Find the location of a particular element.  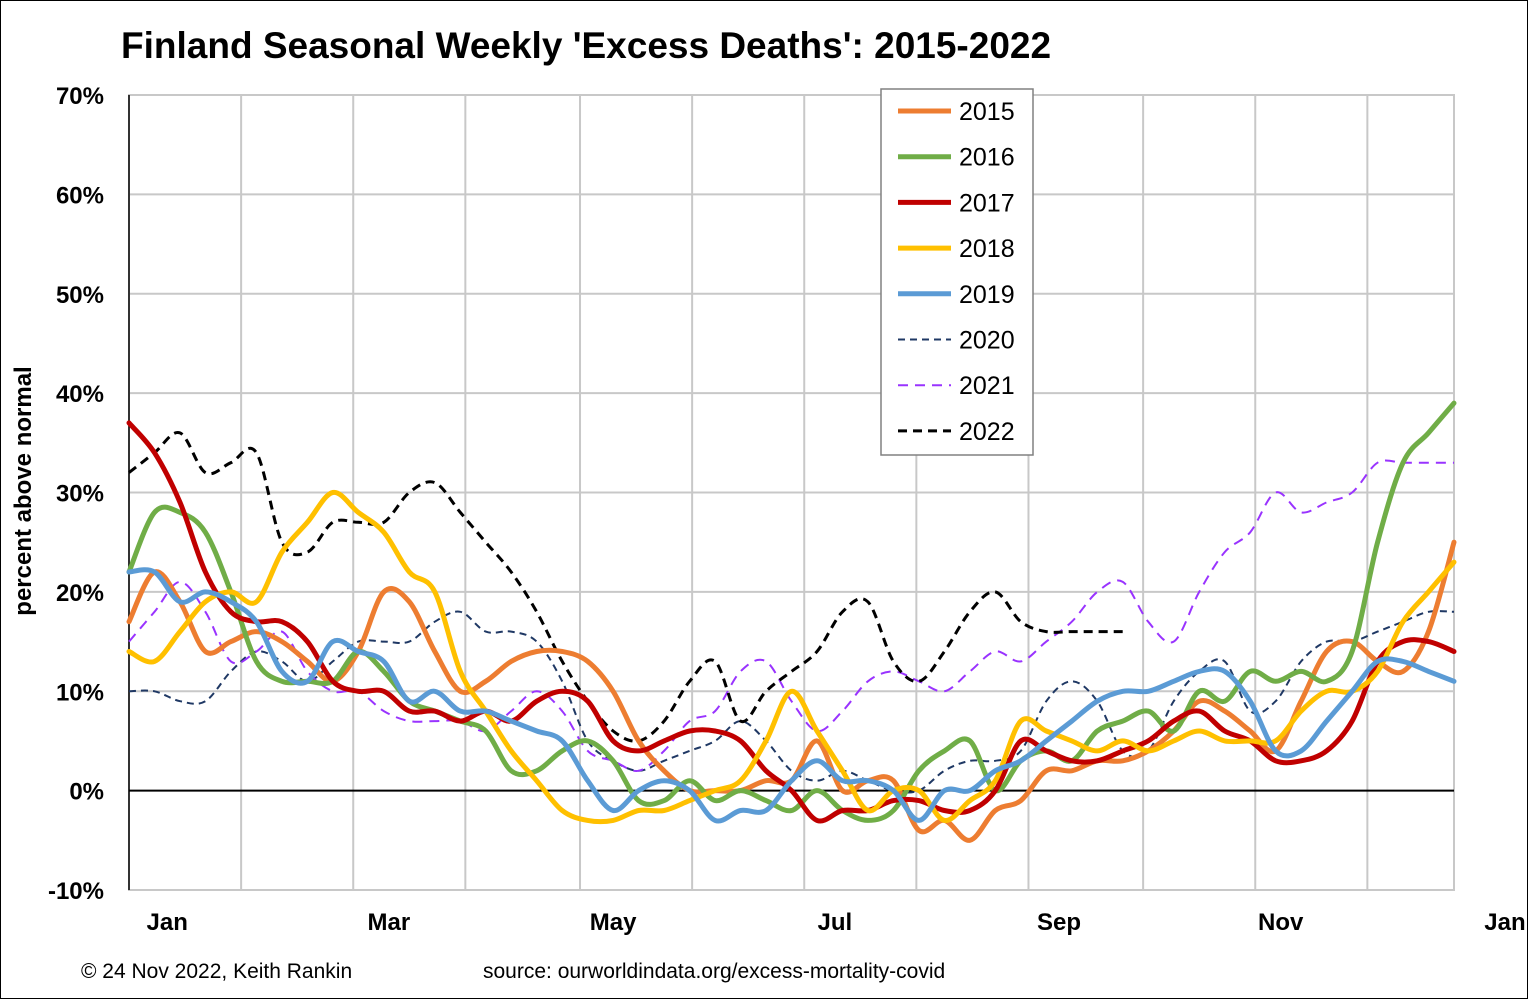

y-axis-label: percent above normal is located at coordinates (23, 490).